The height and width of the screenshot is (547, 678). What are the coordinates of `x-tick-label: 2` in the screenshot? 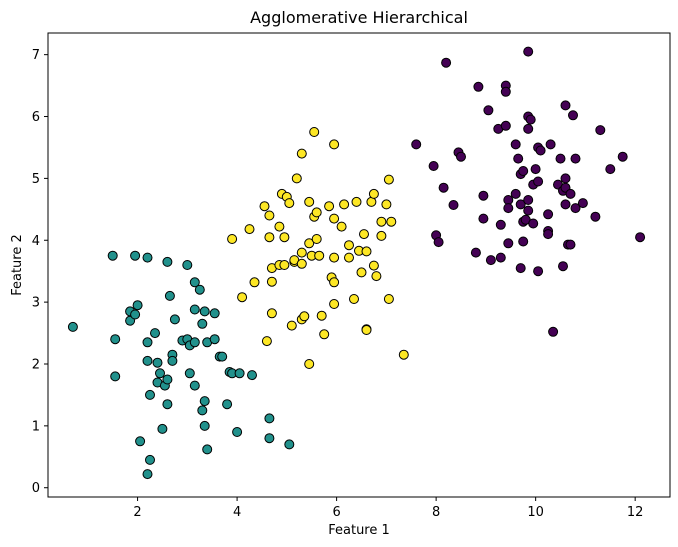 It's located at (137, 512).